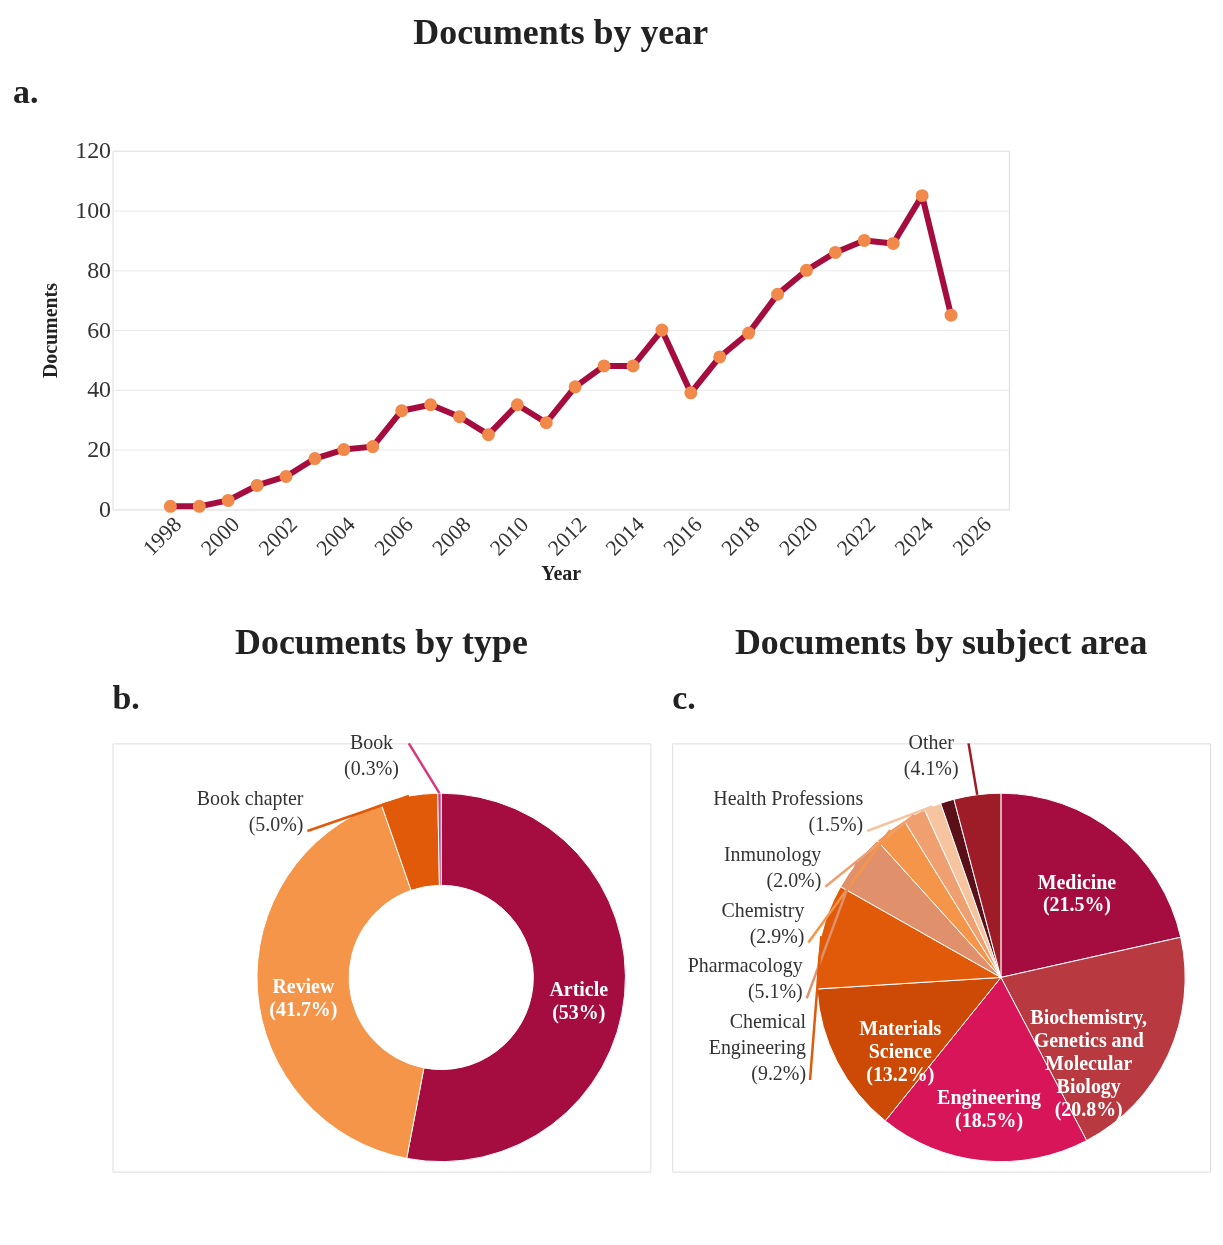  What do you see at coordinates (303, 1010) in the screenshot?
I see `data-label: (41.7%)` at bounding box center [303, 1010].